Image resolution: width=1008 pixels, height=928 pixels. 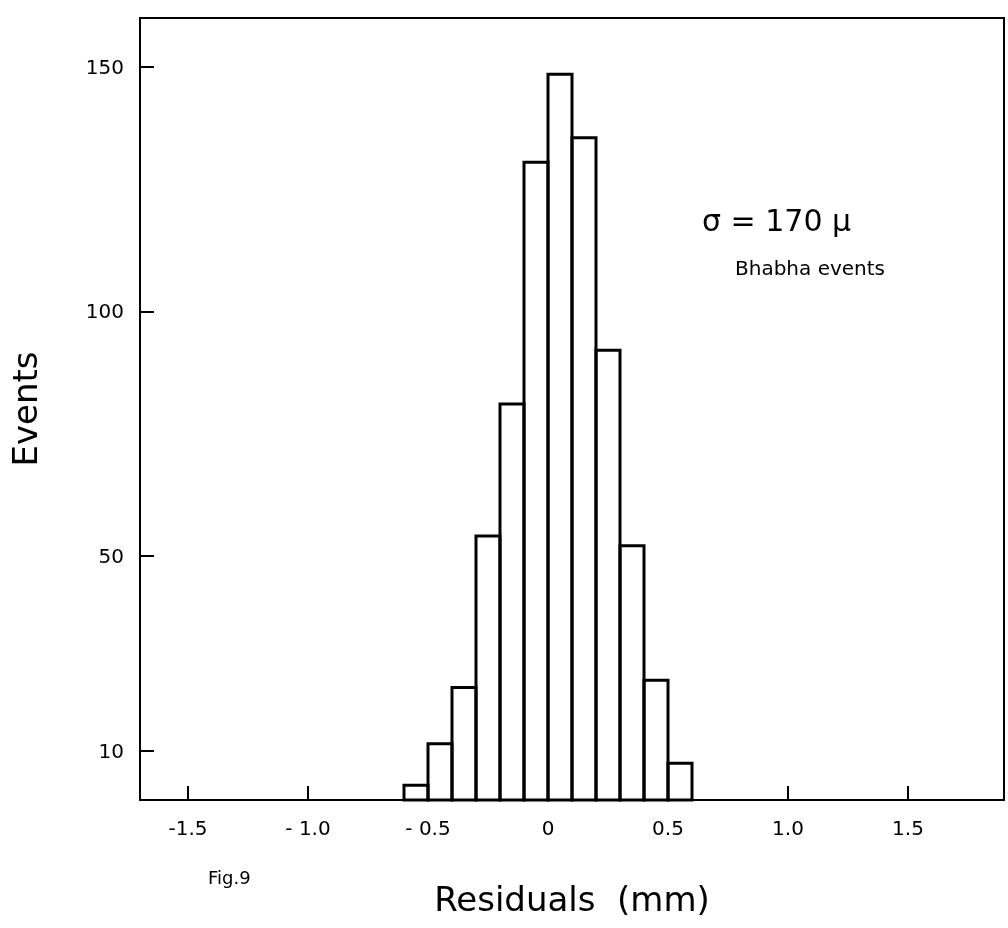 What do you see at coordinates (25, 409) in the screenshot?
I see `y-axis-title: Events` at bounding box center [25, 409].